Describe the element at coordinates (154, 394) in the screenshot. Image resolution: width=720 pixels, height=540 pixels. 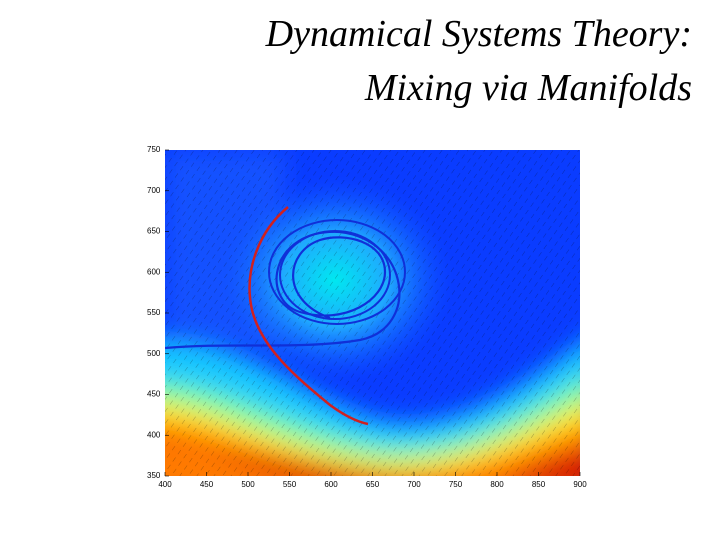
I see `y-tick-label: 450` at that location.